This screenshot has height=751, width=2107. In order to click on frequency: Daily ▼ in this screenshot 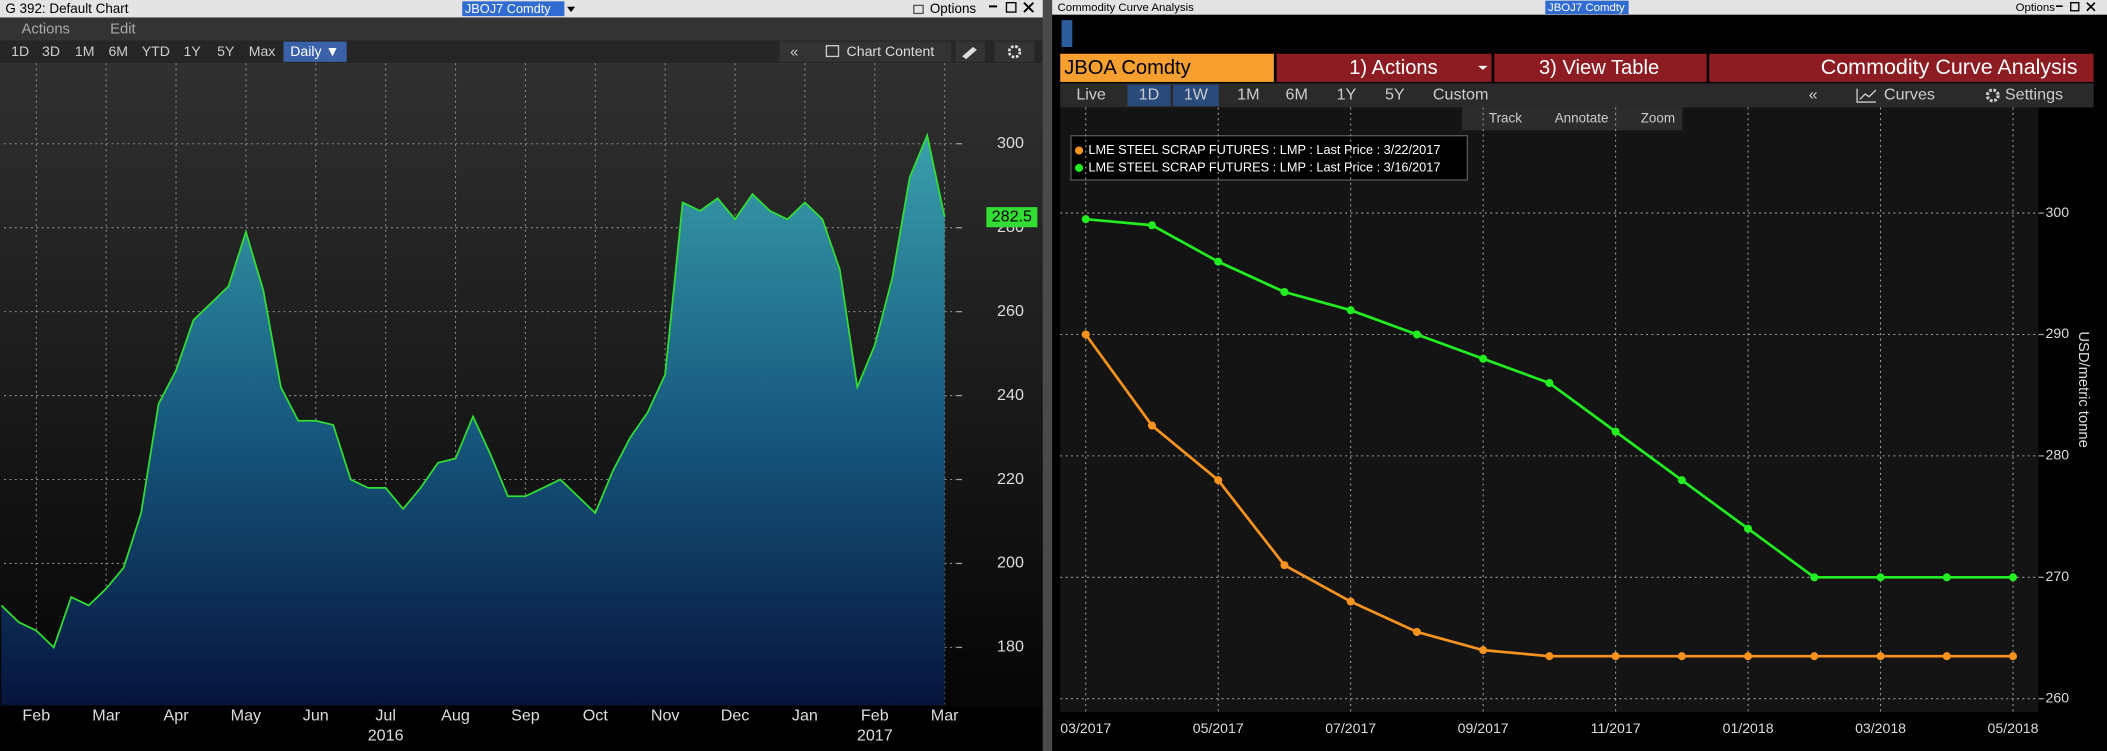, I will do `click(314, 51)`.